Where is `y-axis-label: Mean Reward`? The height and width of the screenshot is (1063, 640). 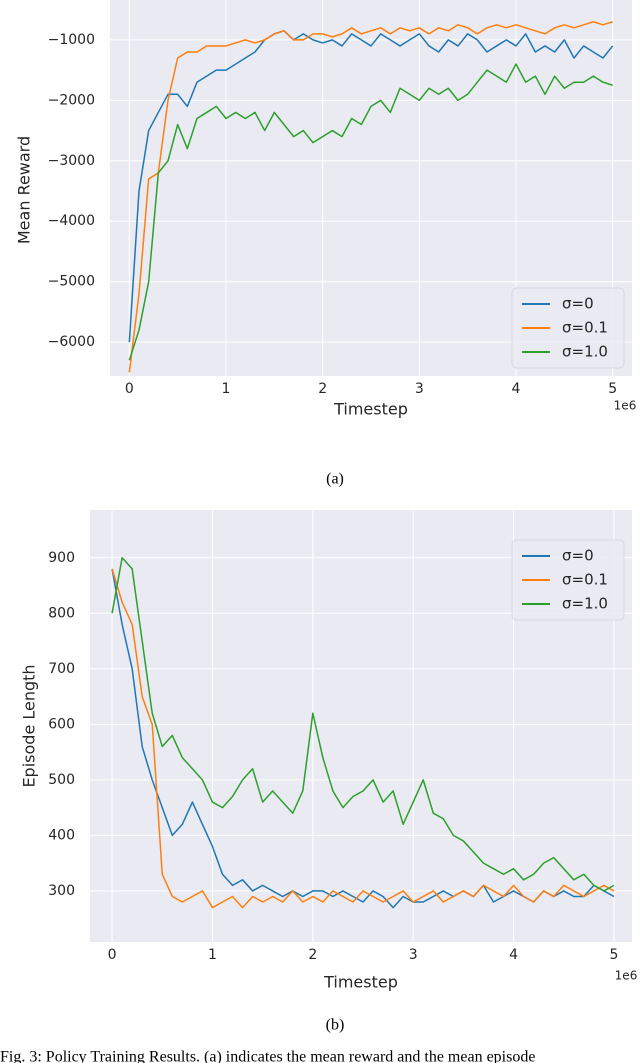
y-axis-label: Mean Reward is located at coordinates (24, 190).